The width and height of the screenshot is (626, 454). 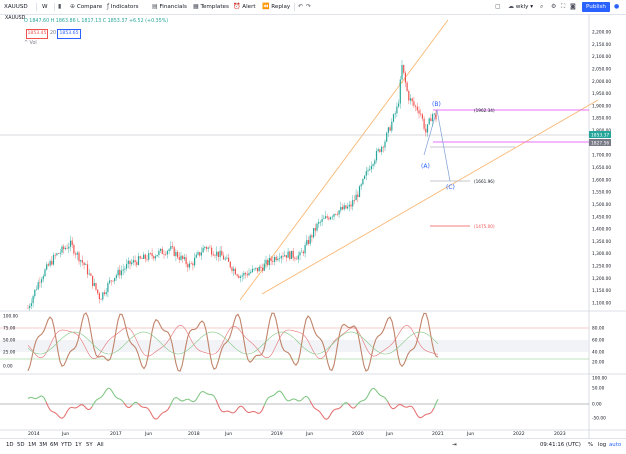 I want to click on price-tick-label: 2,000.00, so click(x=601, y=82).